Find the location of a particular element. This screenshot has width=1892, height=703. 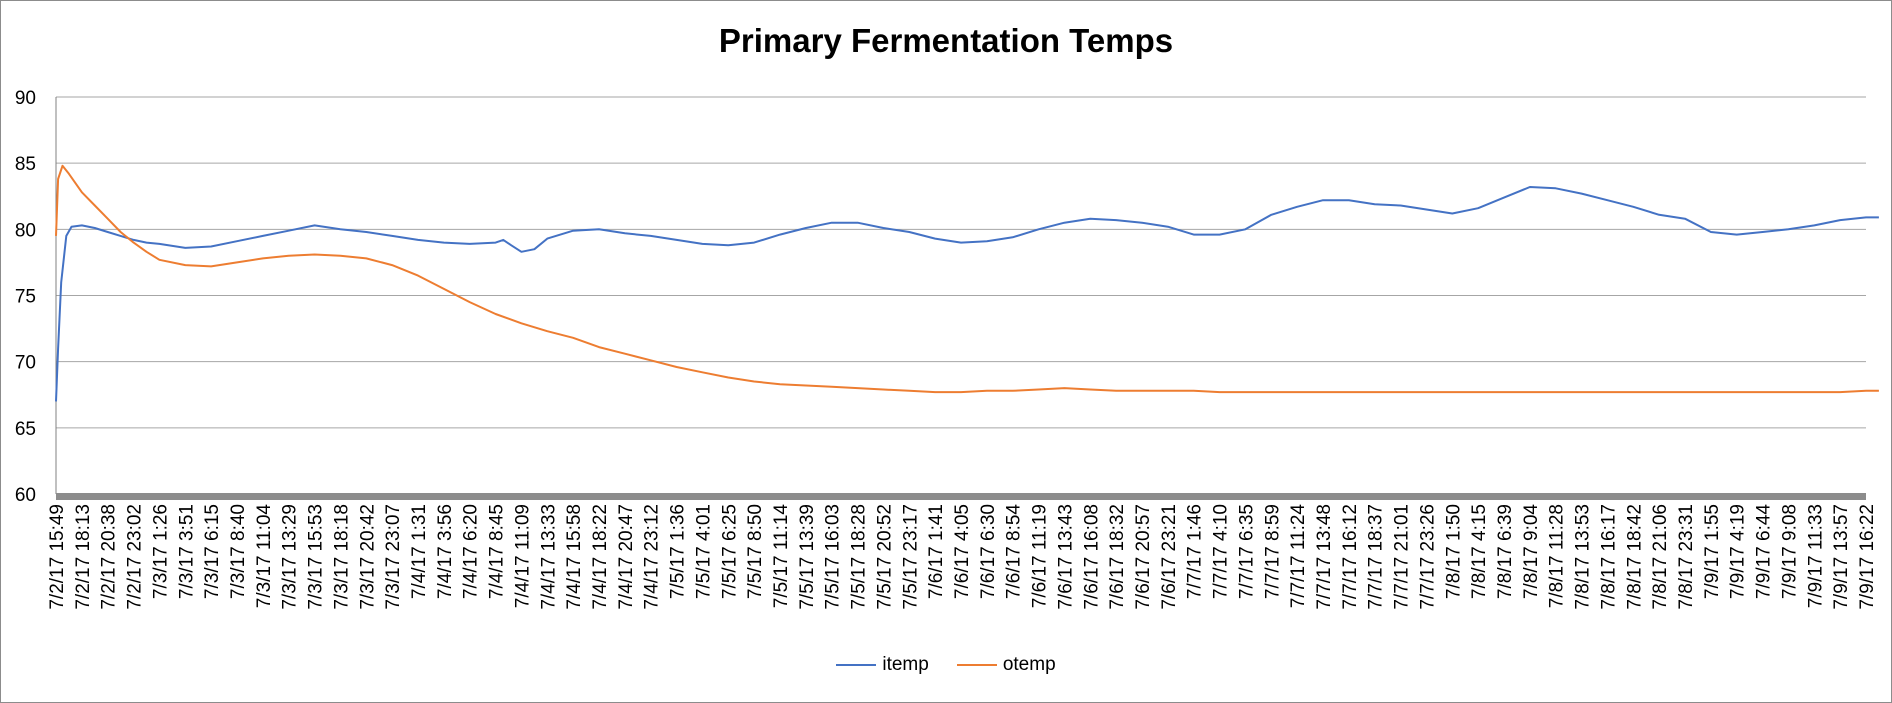

x-tick-label: 7/5/17 18:28 is located at coordinates (859, 557).